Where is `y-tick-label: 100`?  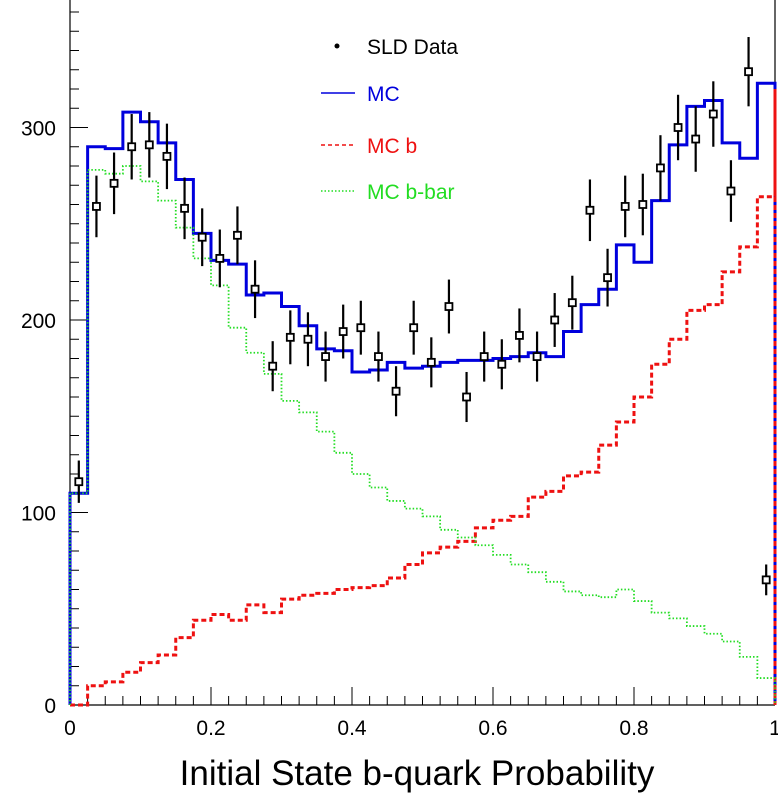 y-tick-label: 100 is located at coordinates (38, 514).